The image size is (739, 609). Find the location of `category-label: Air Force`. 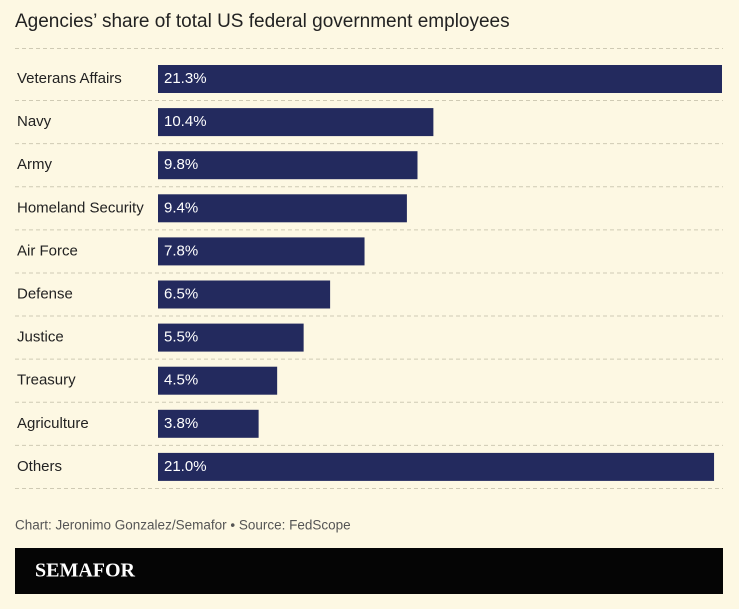

category-label: Air Force is located at coordinates (47, 250).